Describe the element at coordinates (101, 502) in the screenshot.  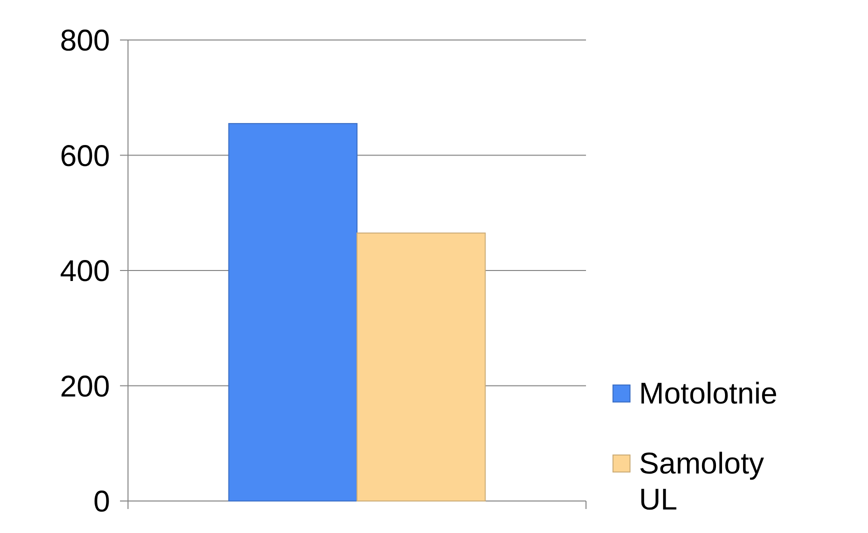
I see `y-tick-label: 0` at that location.